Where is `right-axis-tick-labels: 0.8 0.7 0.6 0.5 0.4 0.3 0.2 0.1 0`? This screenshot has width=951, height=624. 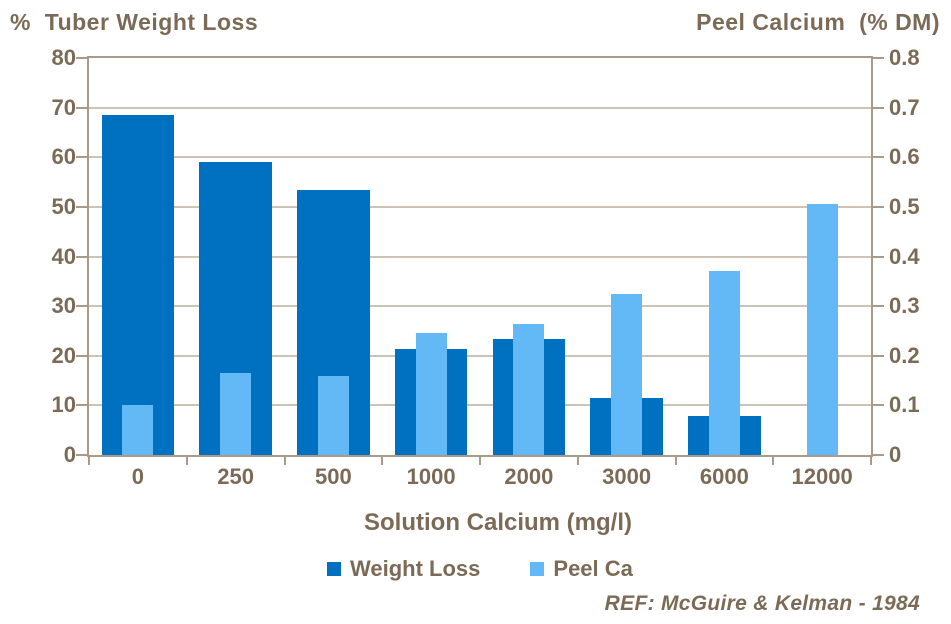 right-axis-tick-labels: 0.8 0.7 0.6 0.5 0.4 0.3 0.2 0.1 0 is located at coordinates (919, 256).